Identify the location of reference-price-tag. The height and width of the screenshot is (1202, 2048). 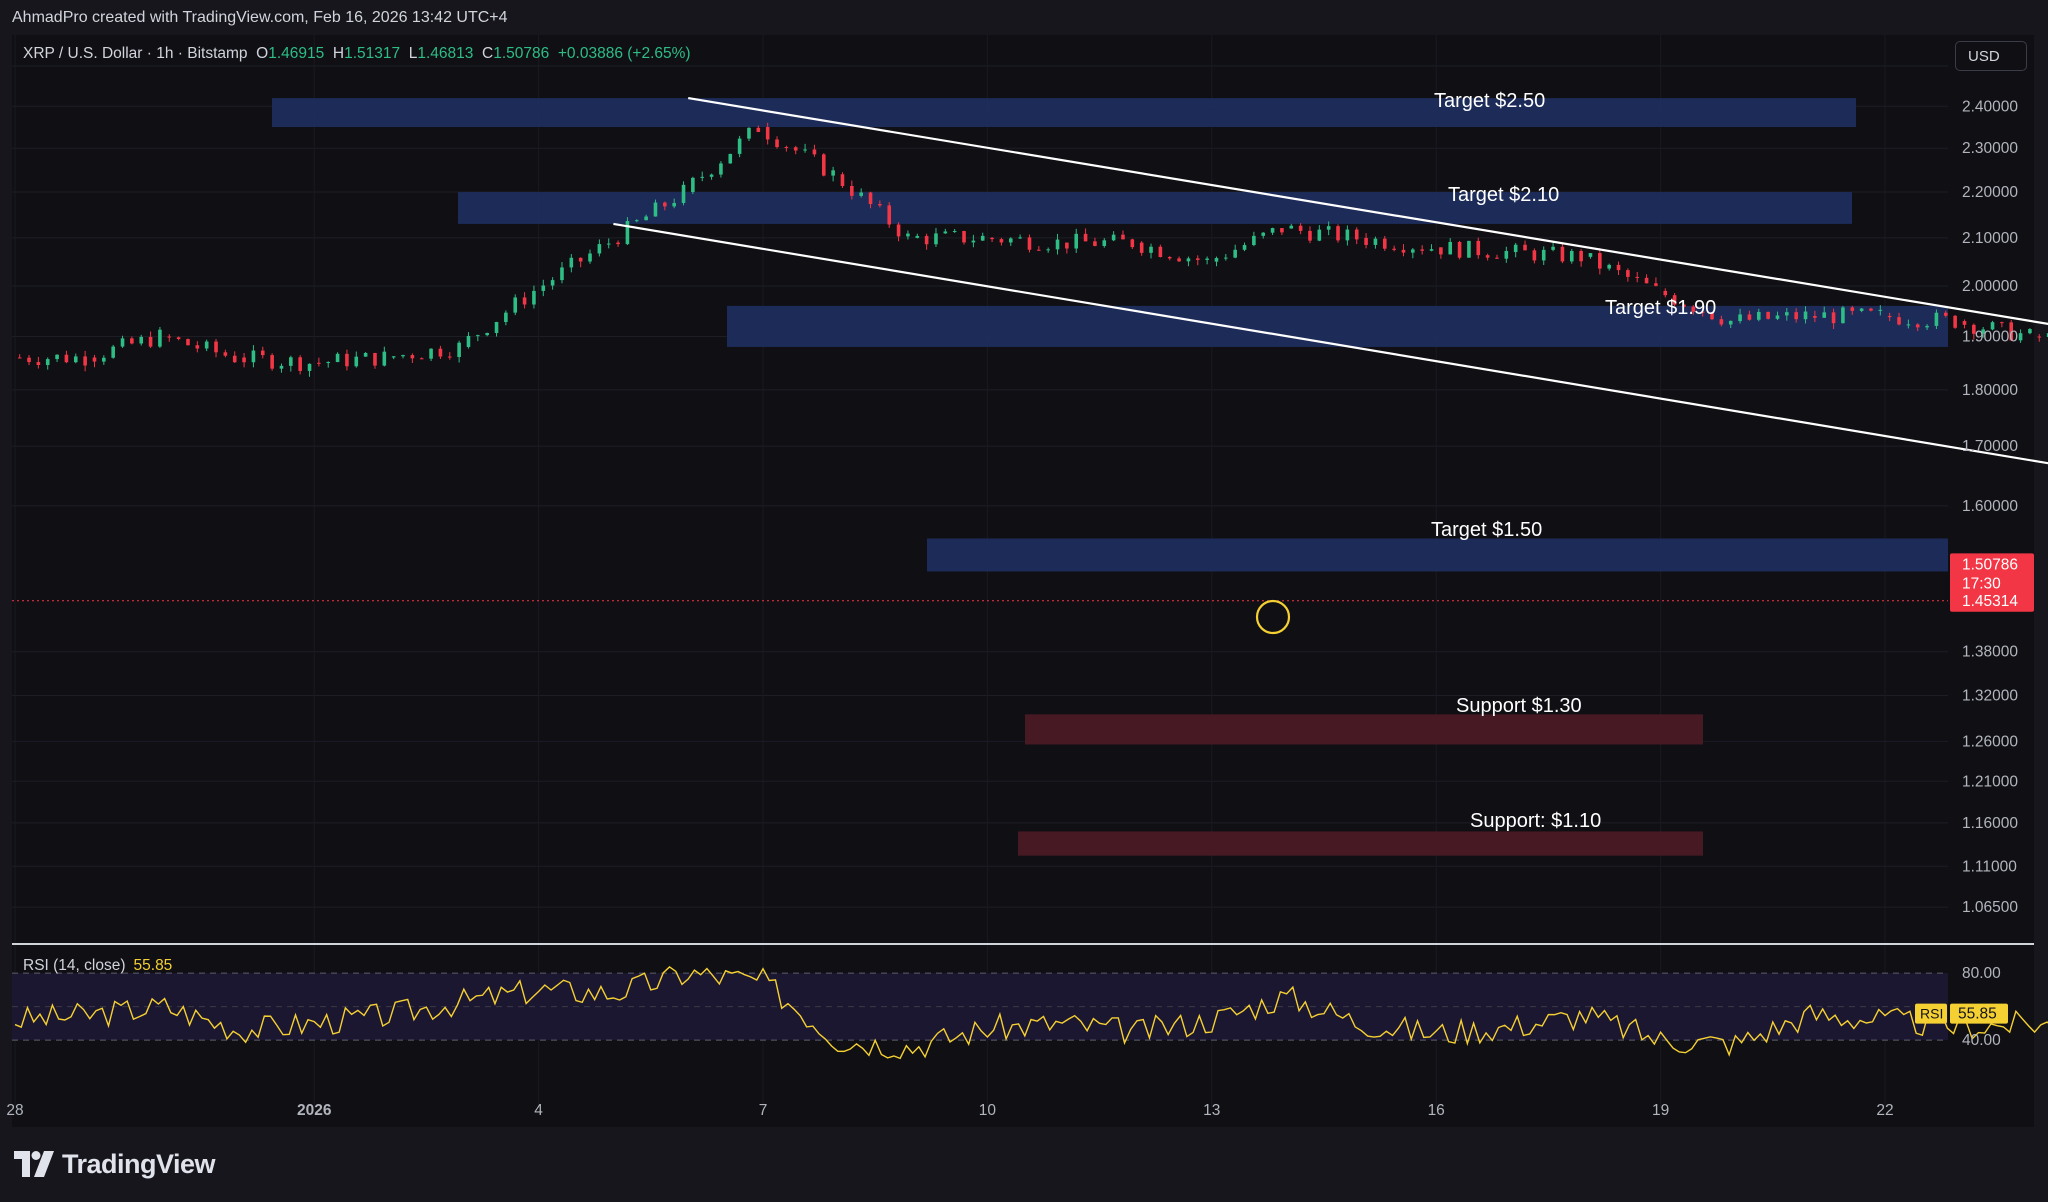
(1992, 601).